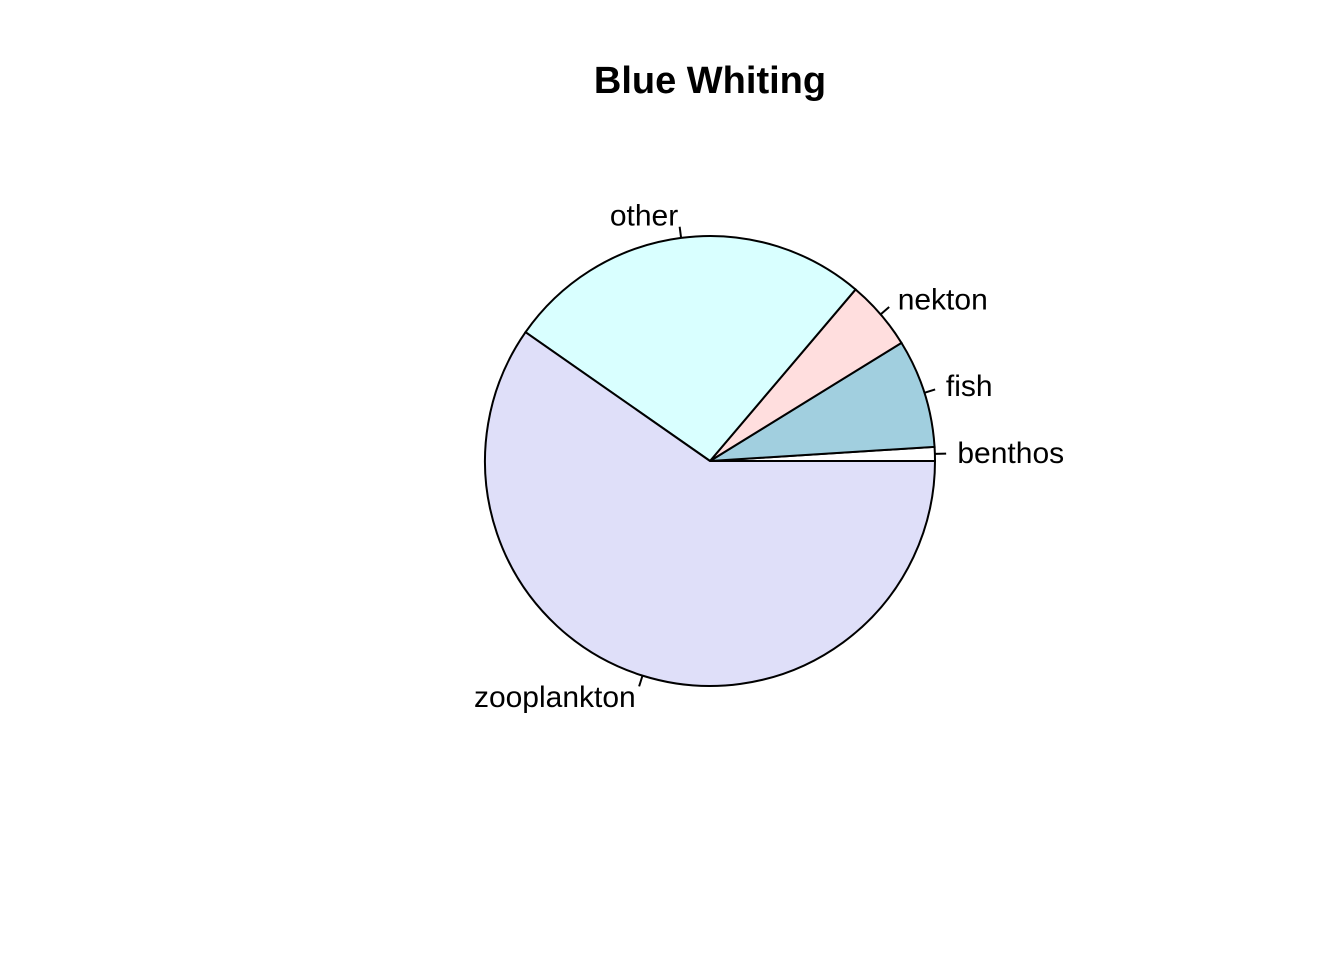 Image resolution: width=1344 pixels, height=960 pixels. Describe the element at coordinates (691, 349) in the screenshot. I see `pie-slice-other` at that location.